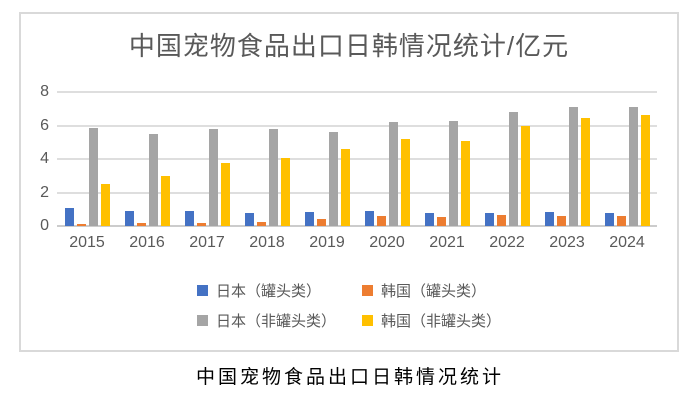  I want to click on x-tick-label: 2018, so click(267, 242).